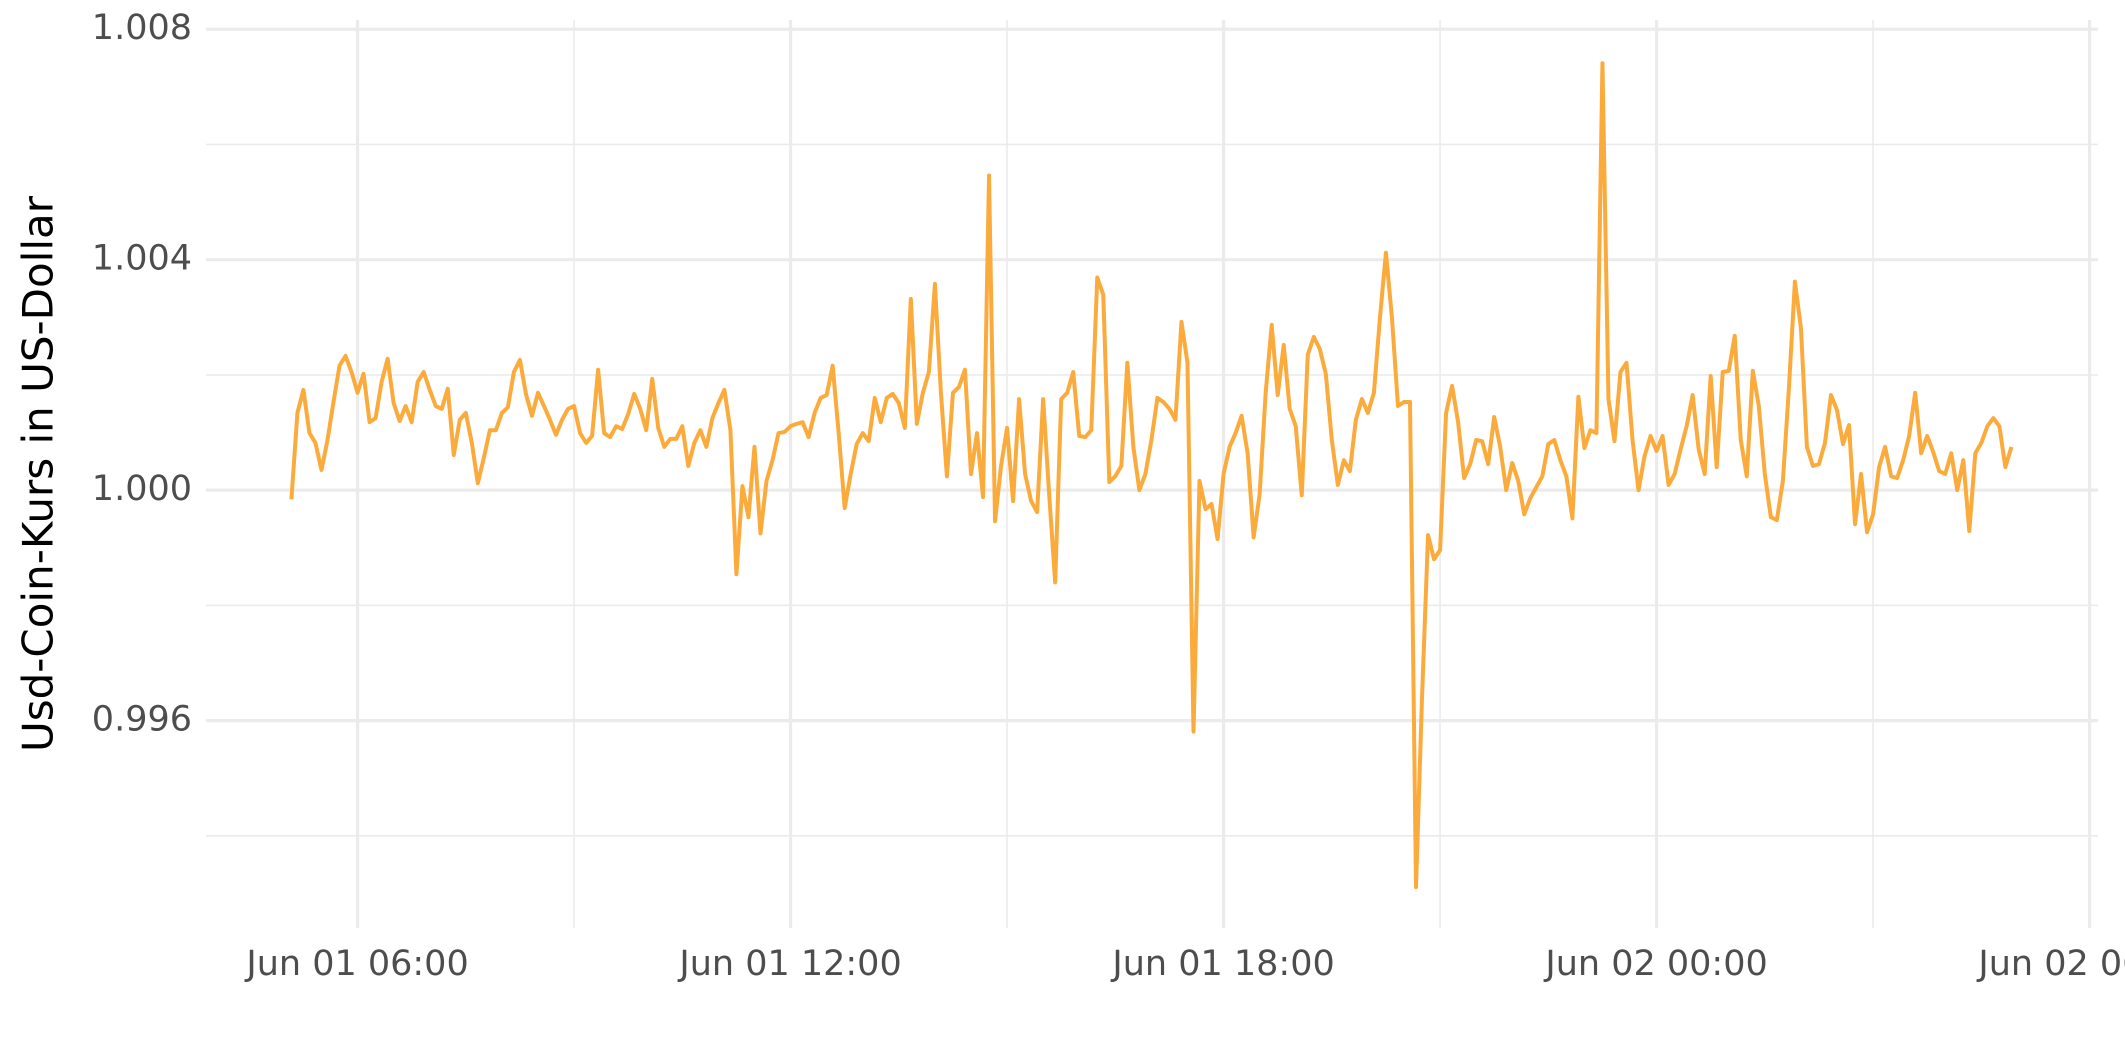  What do you see at coordinates (356, 964) in the screenshot?
I see `x-tick-label: Jun 01 06:00` at bounding box center [356, 964].